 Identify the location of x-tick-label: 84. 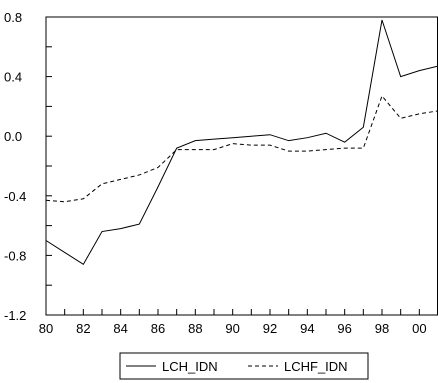
(120, 328).